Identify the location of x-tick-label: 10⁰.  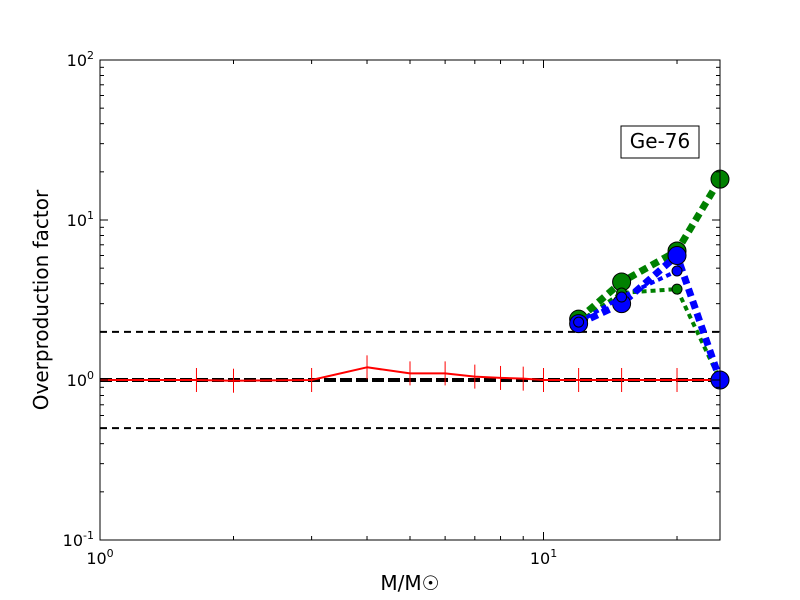
(99, 557).